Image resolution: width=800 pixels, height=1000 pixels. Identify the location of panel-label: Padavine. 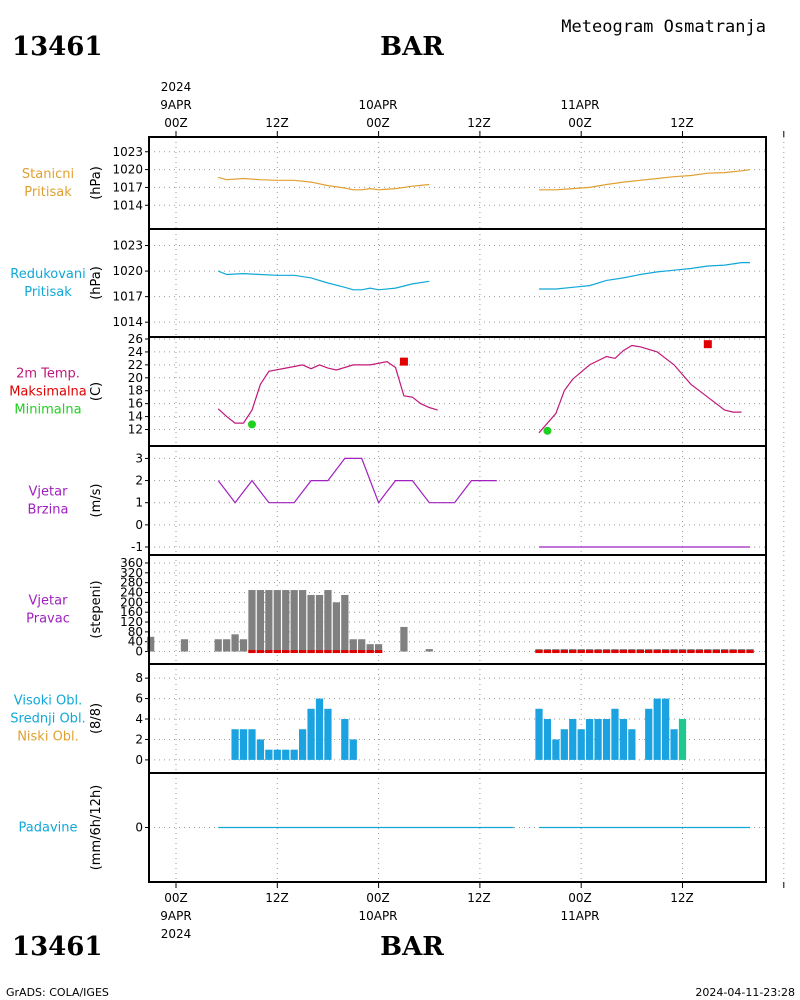
(48, 828).